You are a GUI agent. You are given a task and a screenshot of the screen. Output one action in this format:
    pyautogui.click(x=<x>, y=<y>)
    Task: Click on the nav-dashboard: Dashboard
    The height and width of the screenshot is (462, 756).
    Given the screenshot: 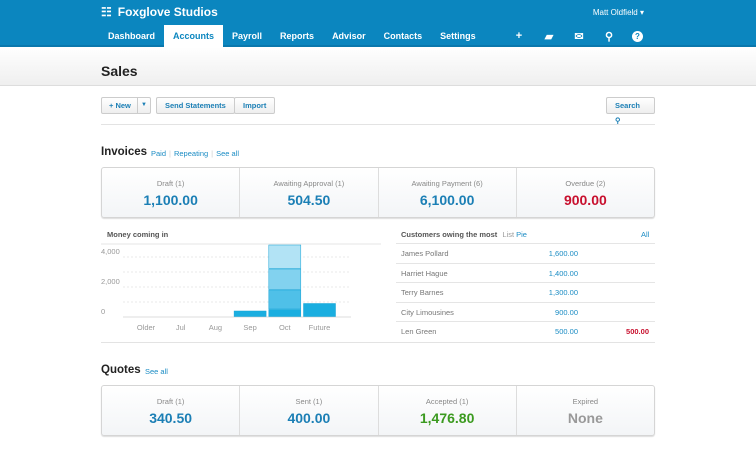 What is the action you would take?
    pyautogui.click(x=132, y=36)
    